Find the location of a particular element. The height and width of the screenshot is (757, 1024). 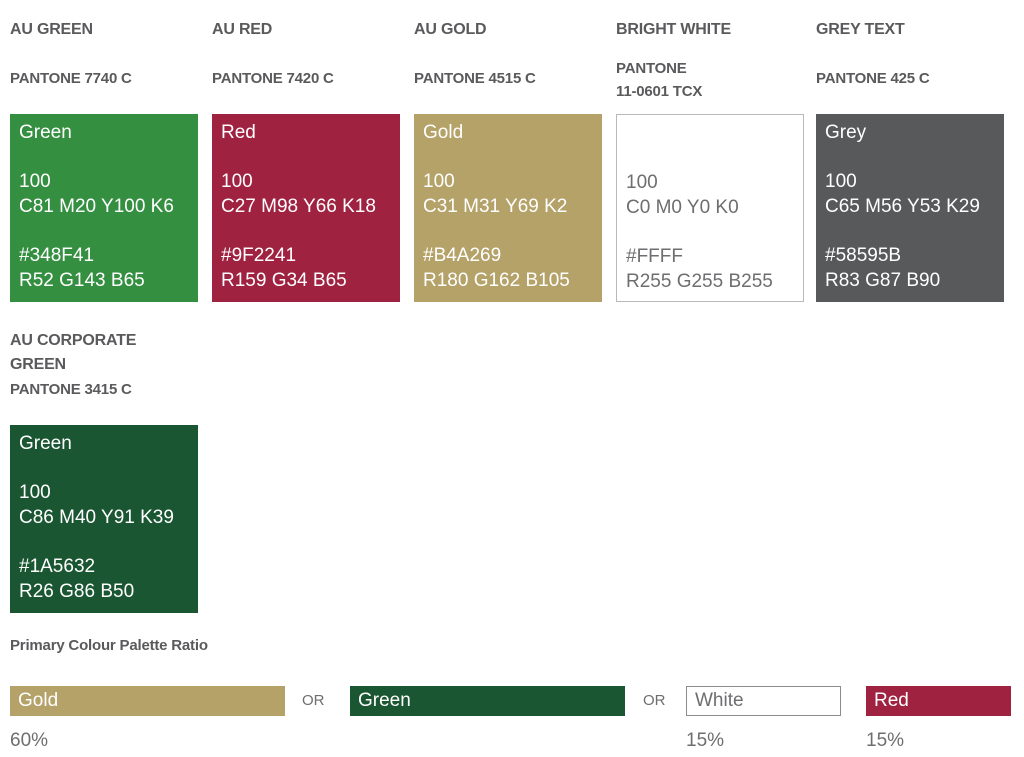

swatch-cmyk: C65 M56 Y53 K29 is located at coordinates (902, 206).